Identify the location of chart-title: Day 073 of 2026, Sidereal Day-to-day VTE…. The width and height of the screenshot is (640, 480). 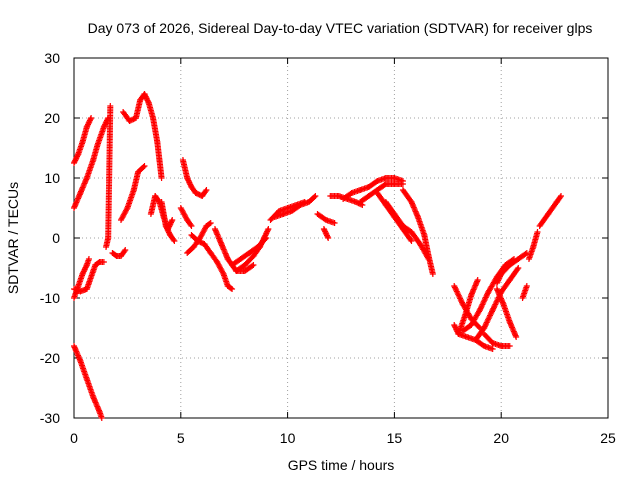
(340, 28).